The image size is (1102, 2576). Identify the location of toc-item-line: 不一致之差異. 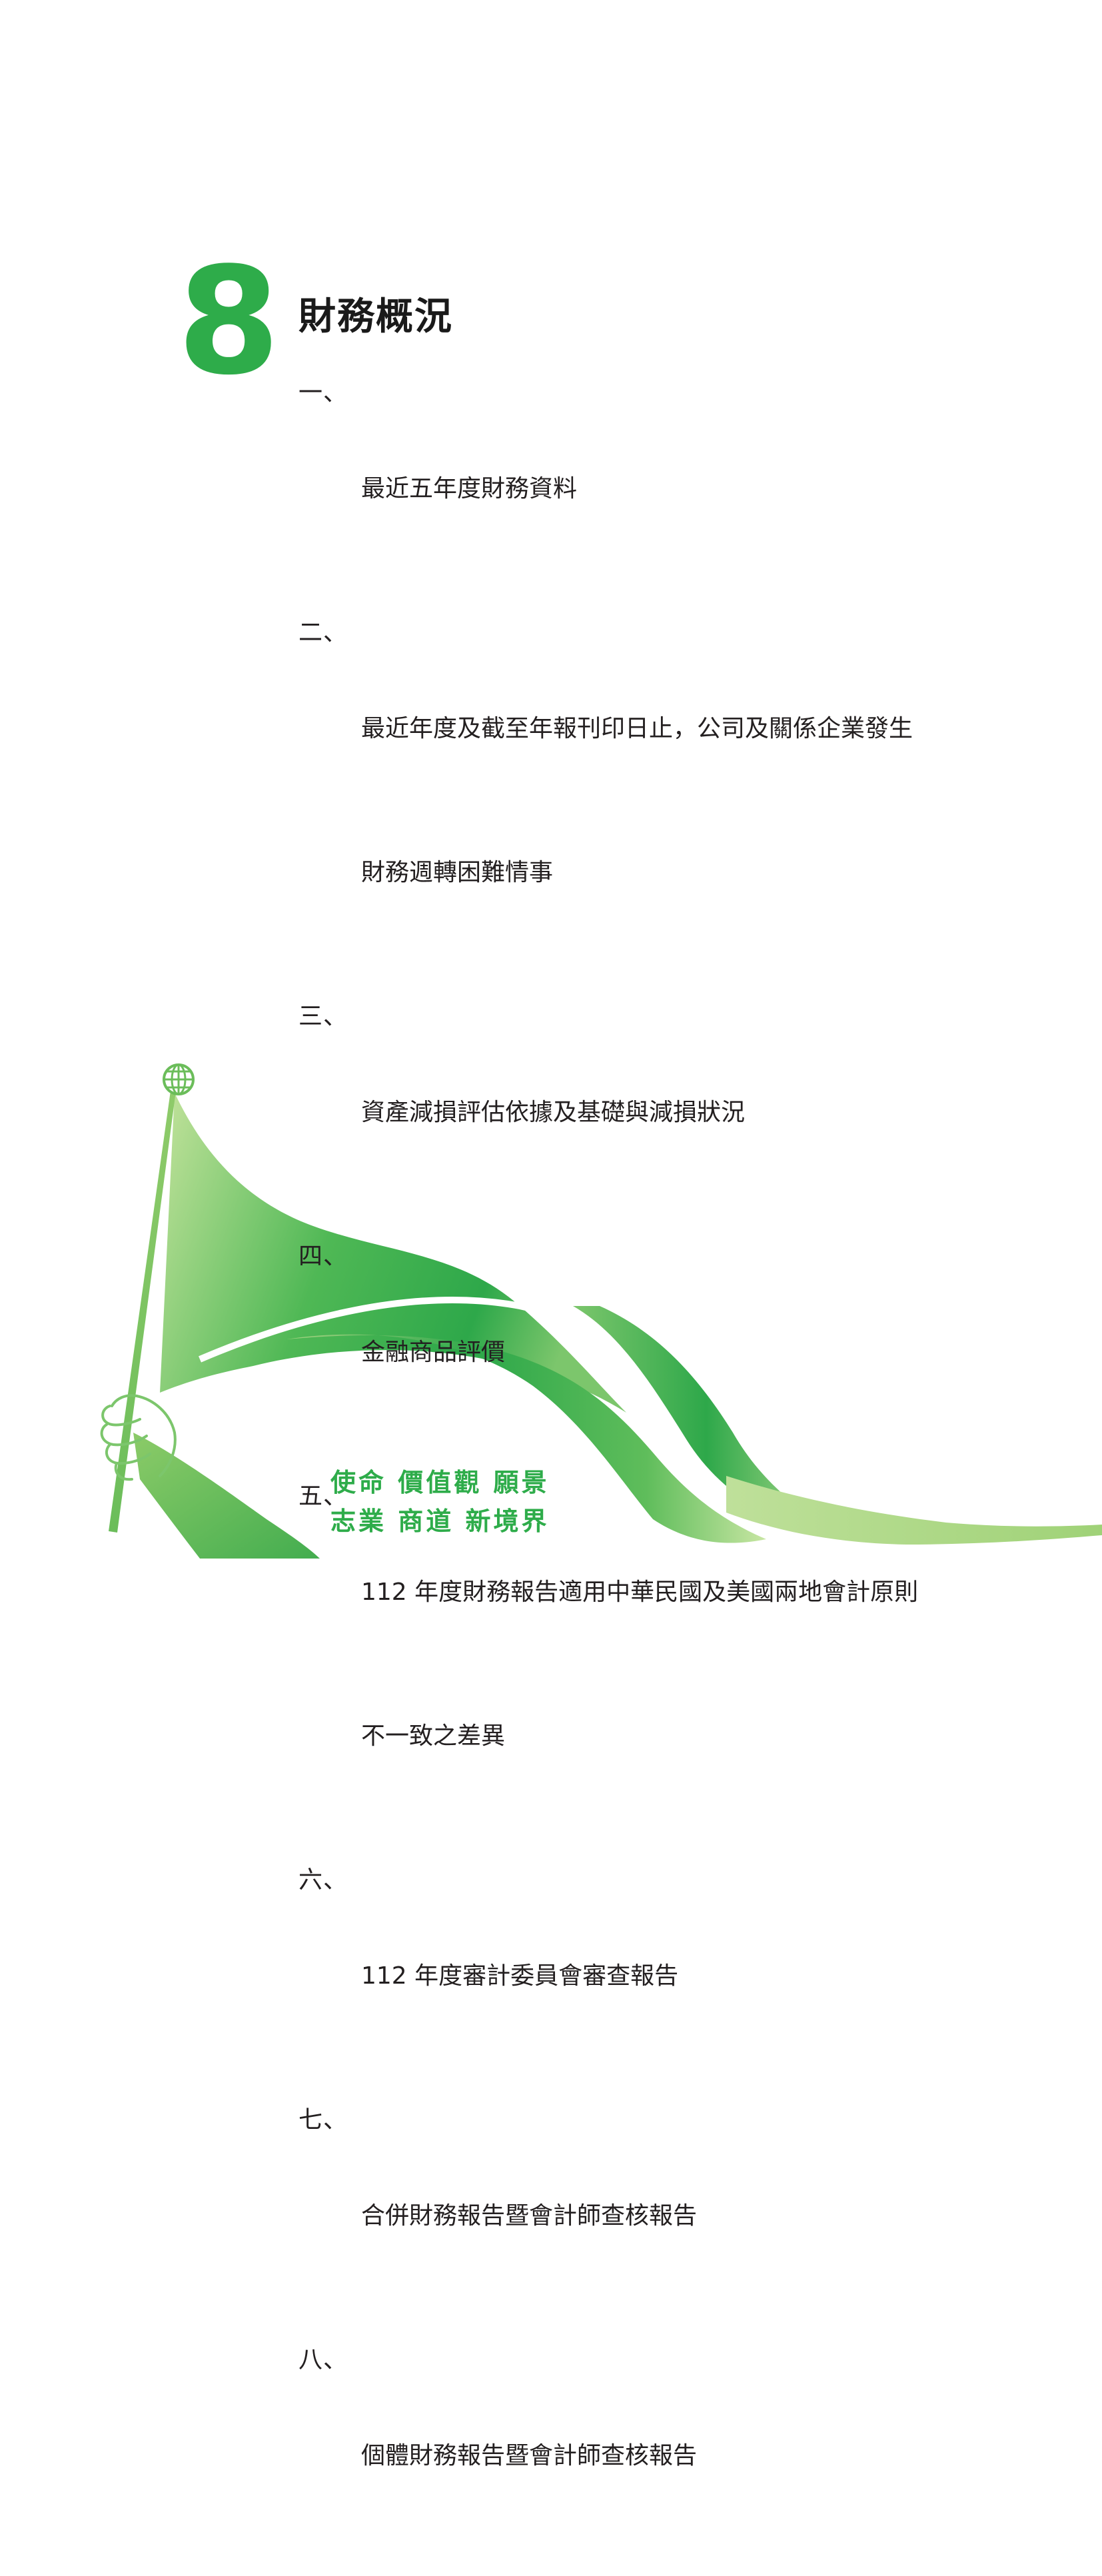
(433, 1736).